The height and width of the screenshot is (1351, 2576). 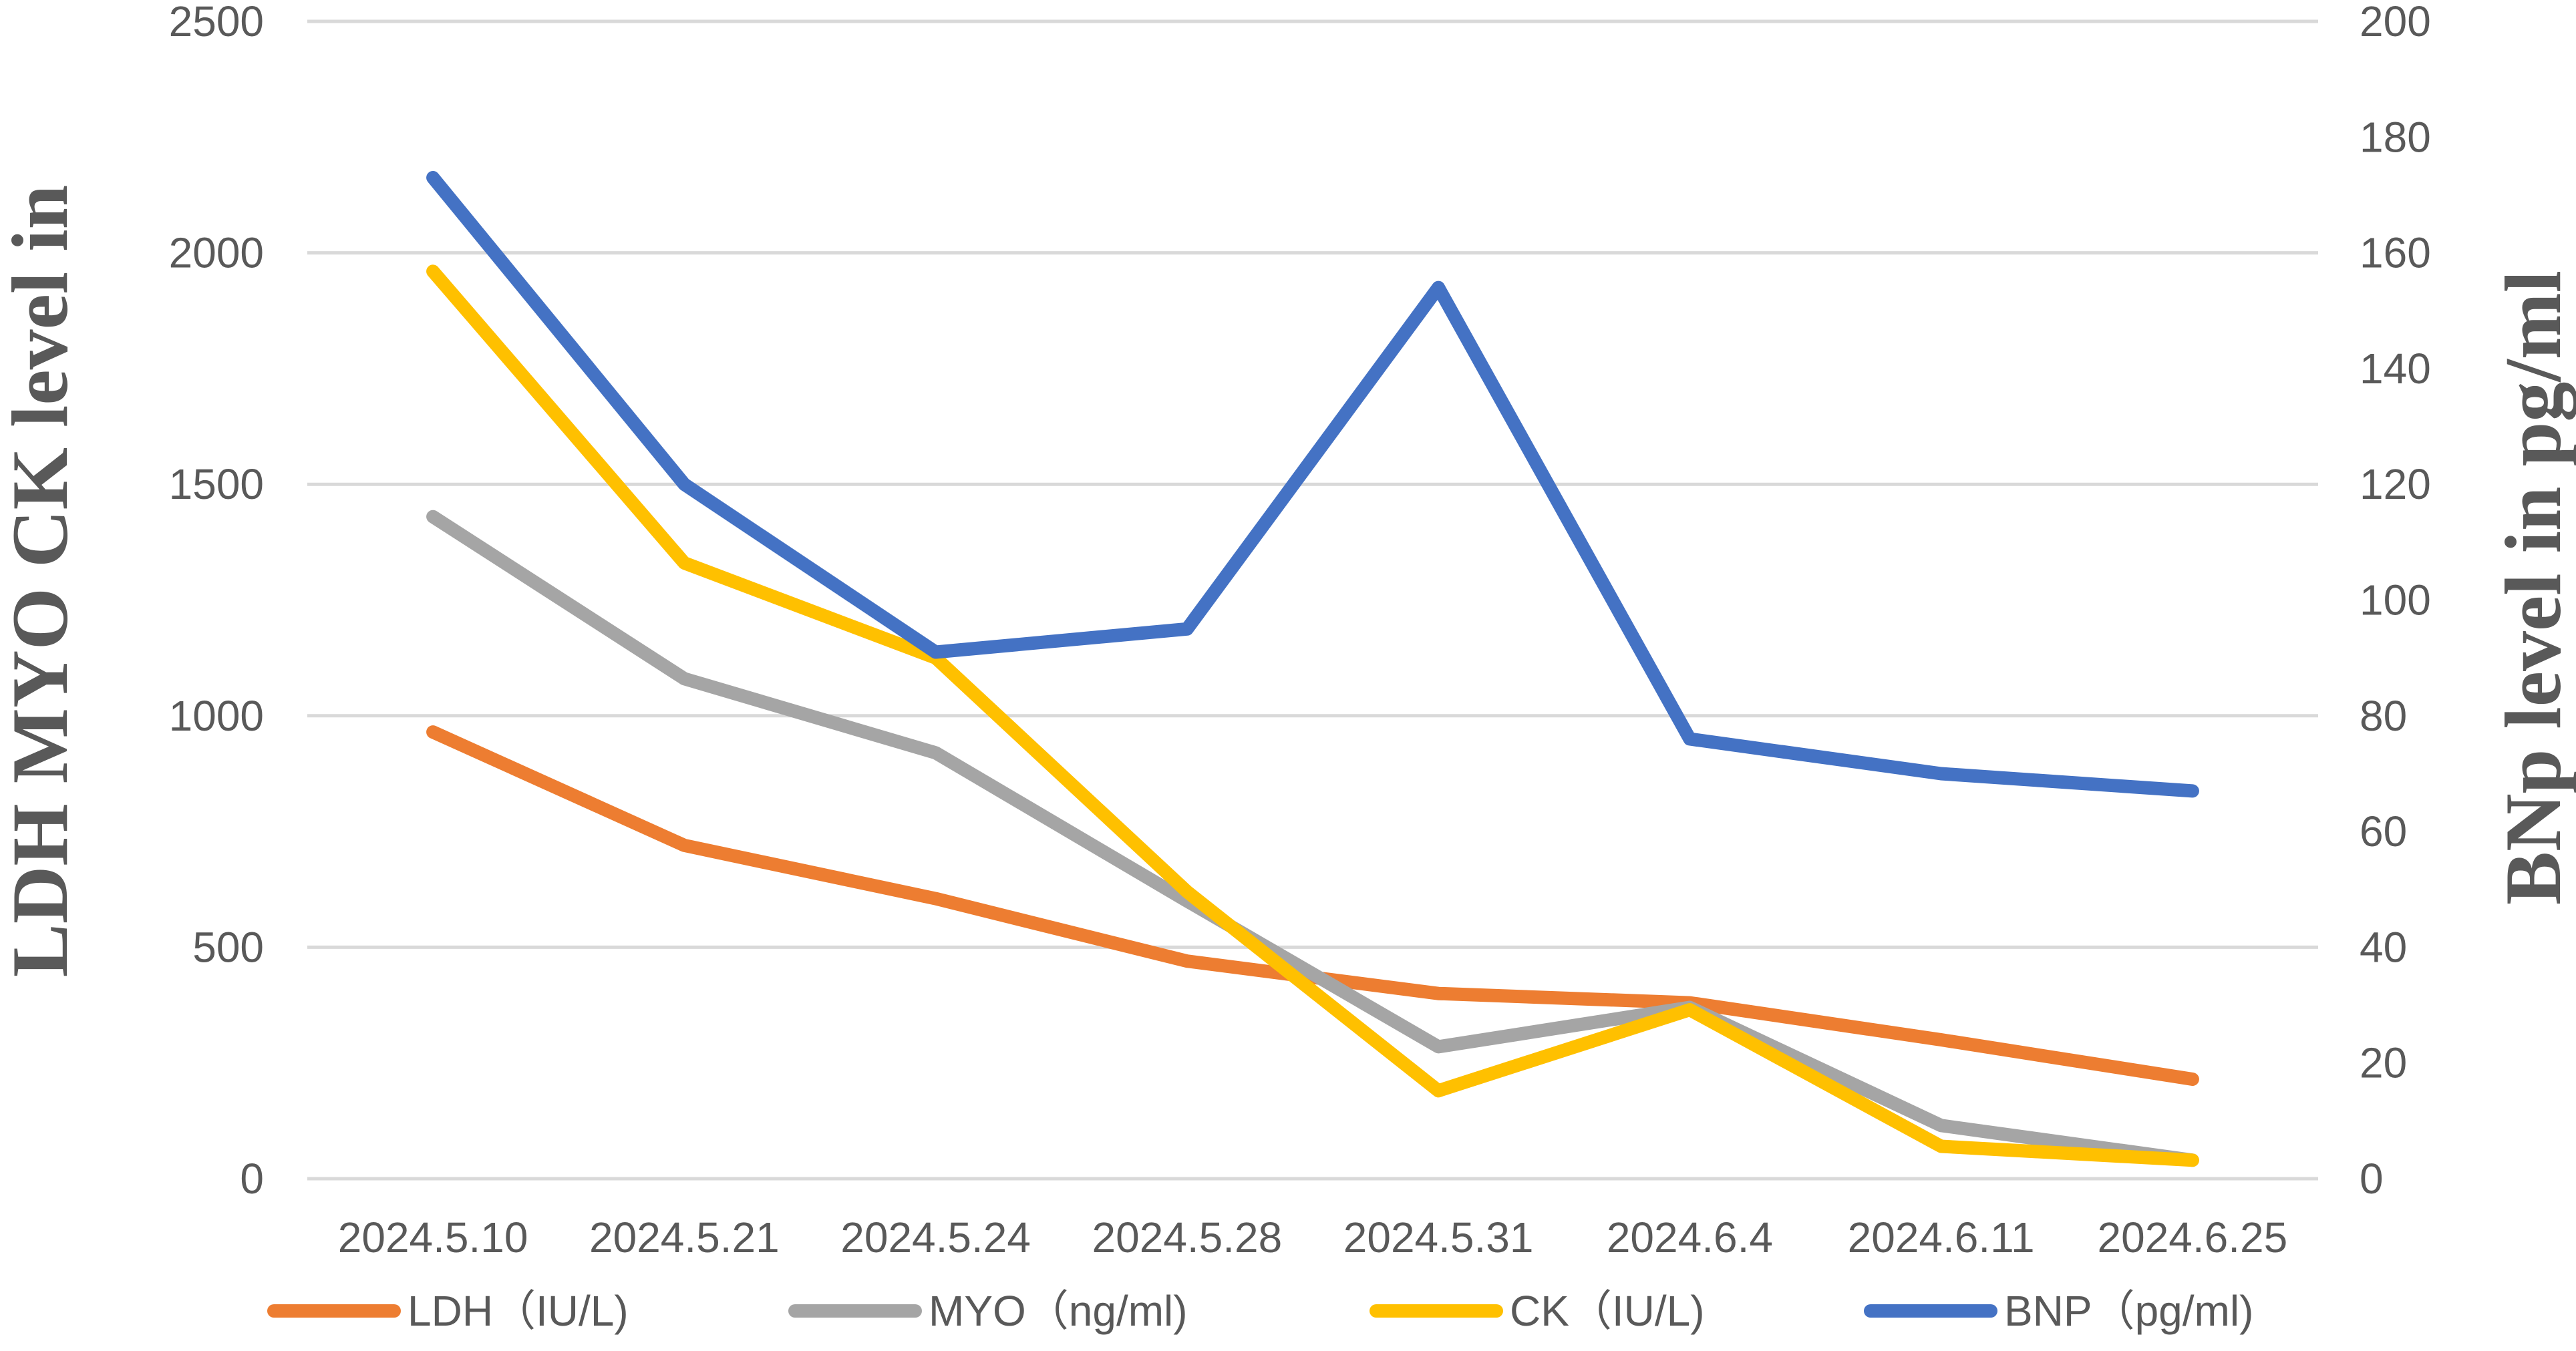 I want to click on legend-label: MYO（ng/ml), so click(x=1058, y=1311).